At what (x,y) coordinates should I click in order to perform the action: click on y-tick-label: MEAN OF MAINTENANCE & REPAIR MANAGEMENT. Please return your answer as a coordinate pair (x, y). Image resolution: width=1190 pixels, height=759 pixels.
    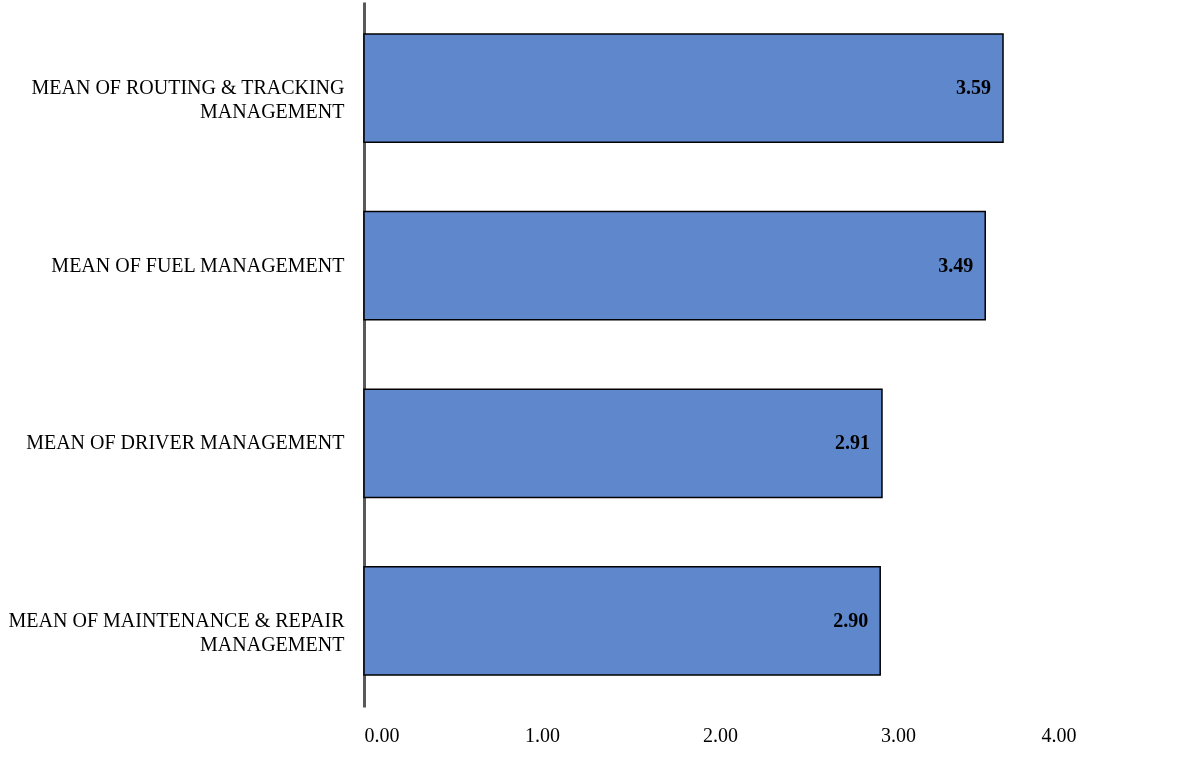
    Looking at the image, I should click on (177, 631).